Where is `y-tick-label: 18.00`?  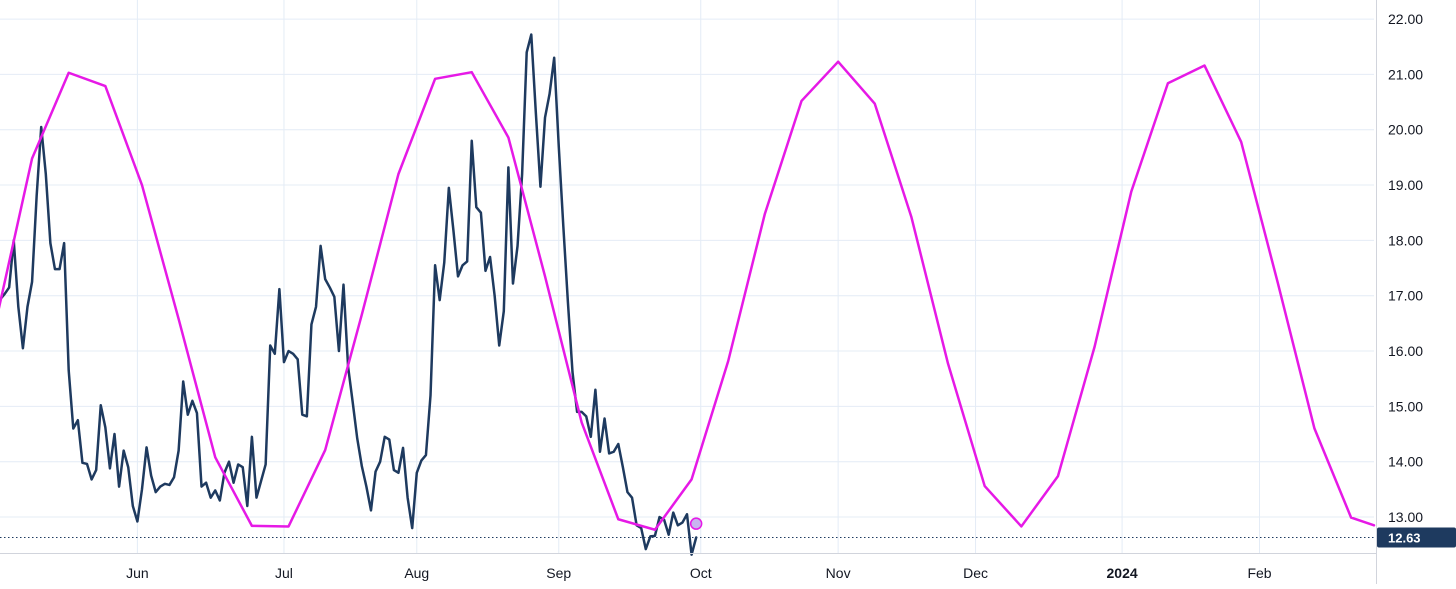 y-tick-label: 18.00 is located at coordinates (1405, 240).